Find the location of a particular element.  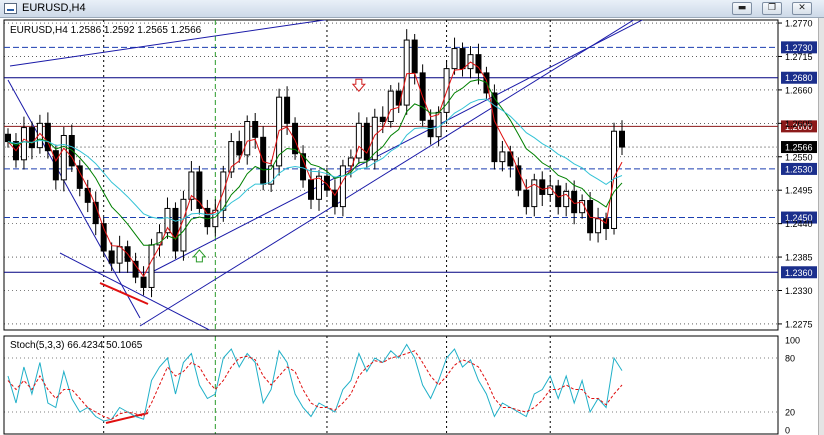

vertical-scrollbar is located at coordinates (821, 226).